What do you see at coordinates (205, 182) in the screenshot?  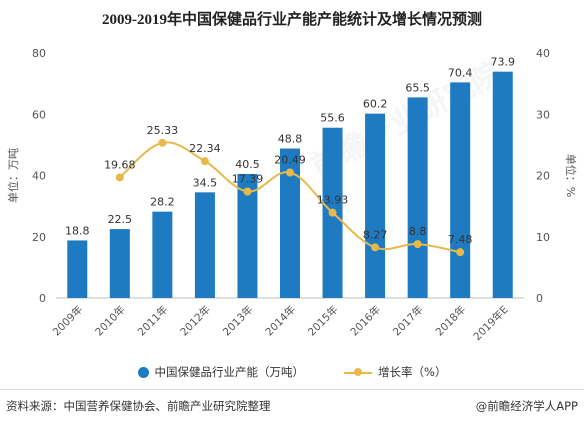 I see `bar-value-label: 34.5` at bounding box center [205, 182].